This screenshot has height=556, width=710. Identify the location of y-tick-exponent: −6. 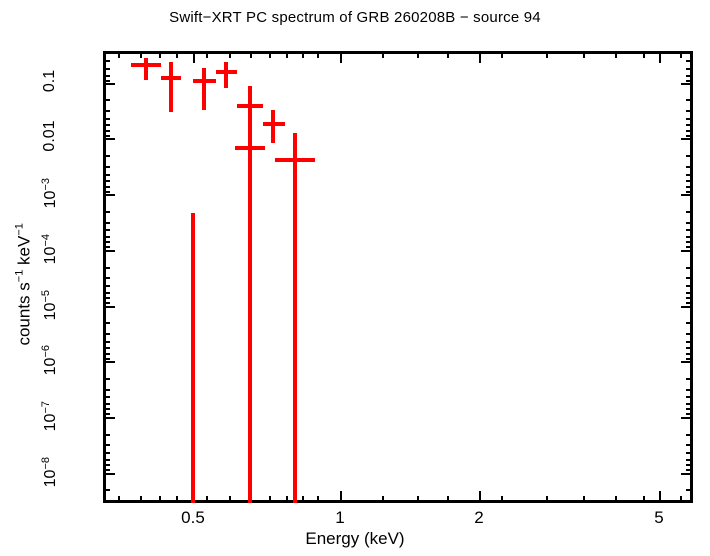
(45, 351).